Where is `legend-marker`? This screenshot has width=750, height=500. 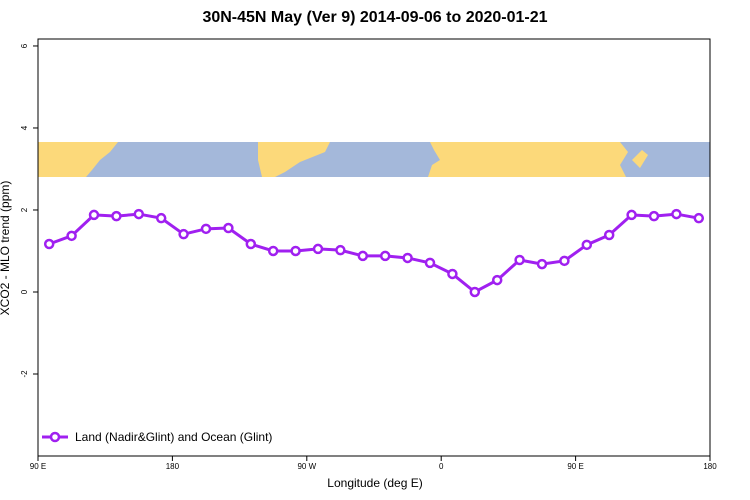
legend-marker is located at coordinates (55, 437).